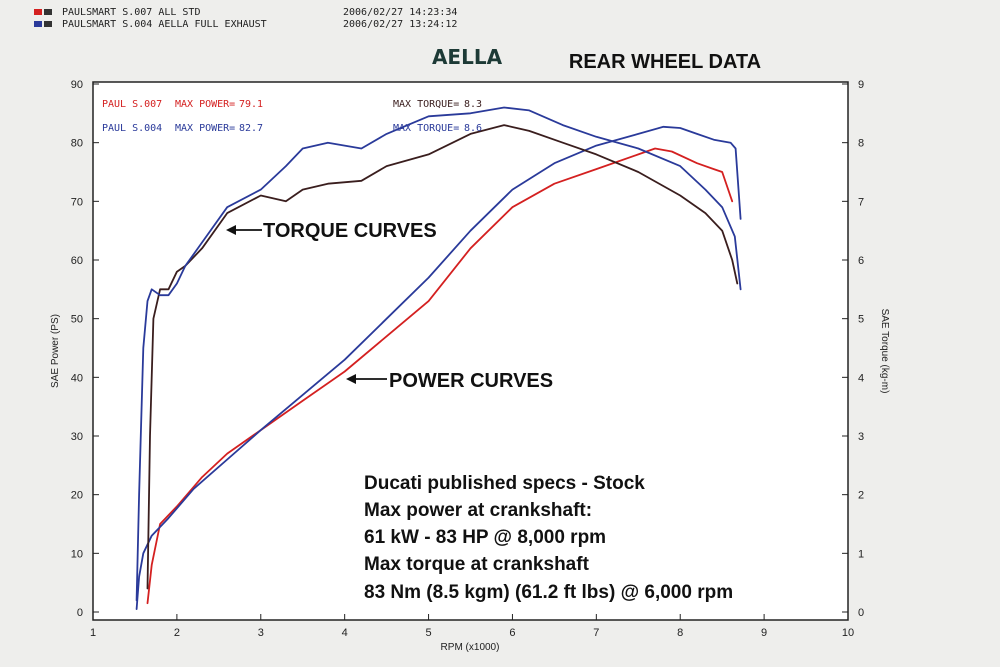  Describe the element at coordinates (251, 104) in the screenshot. I see `legend-run-1-power-value: 79.1` at that location.